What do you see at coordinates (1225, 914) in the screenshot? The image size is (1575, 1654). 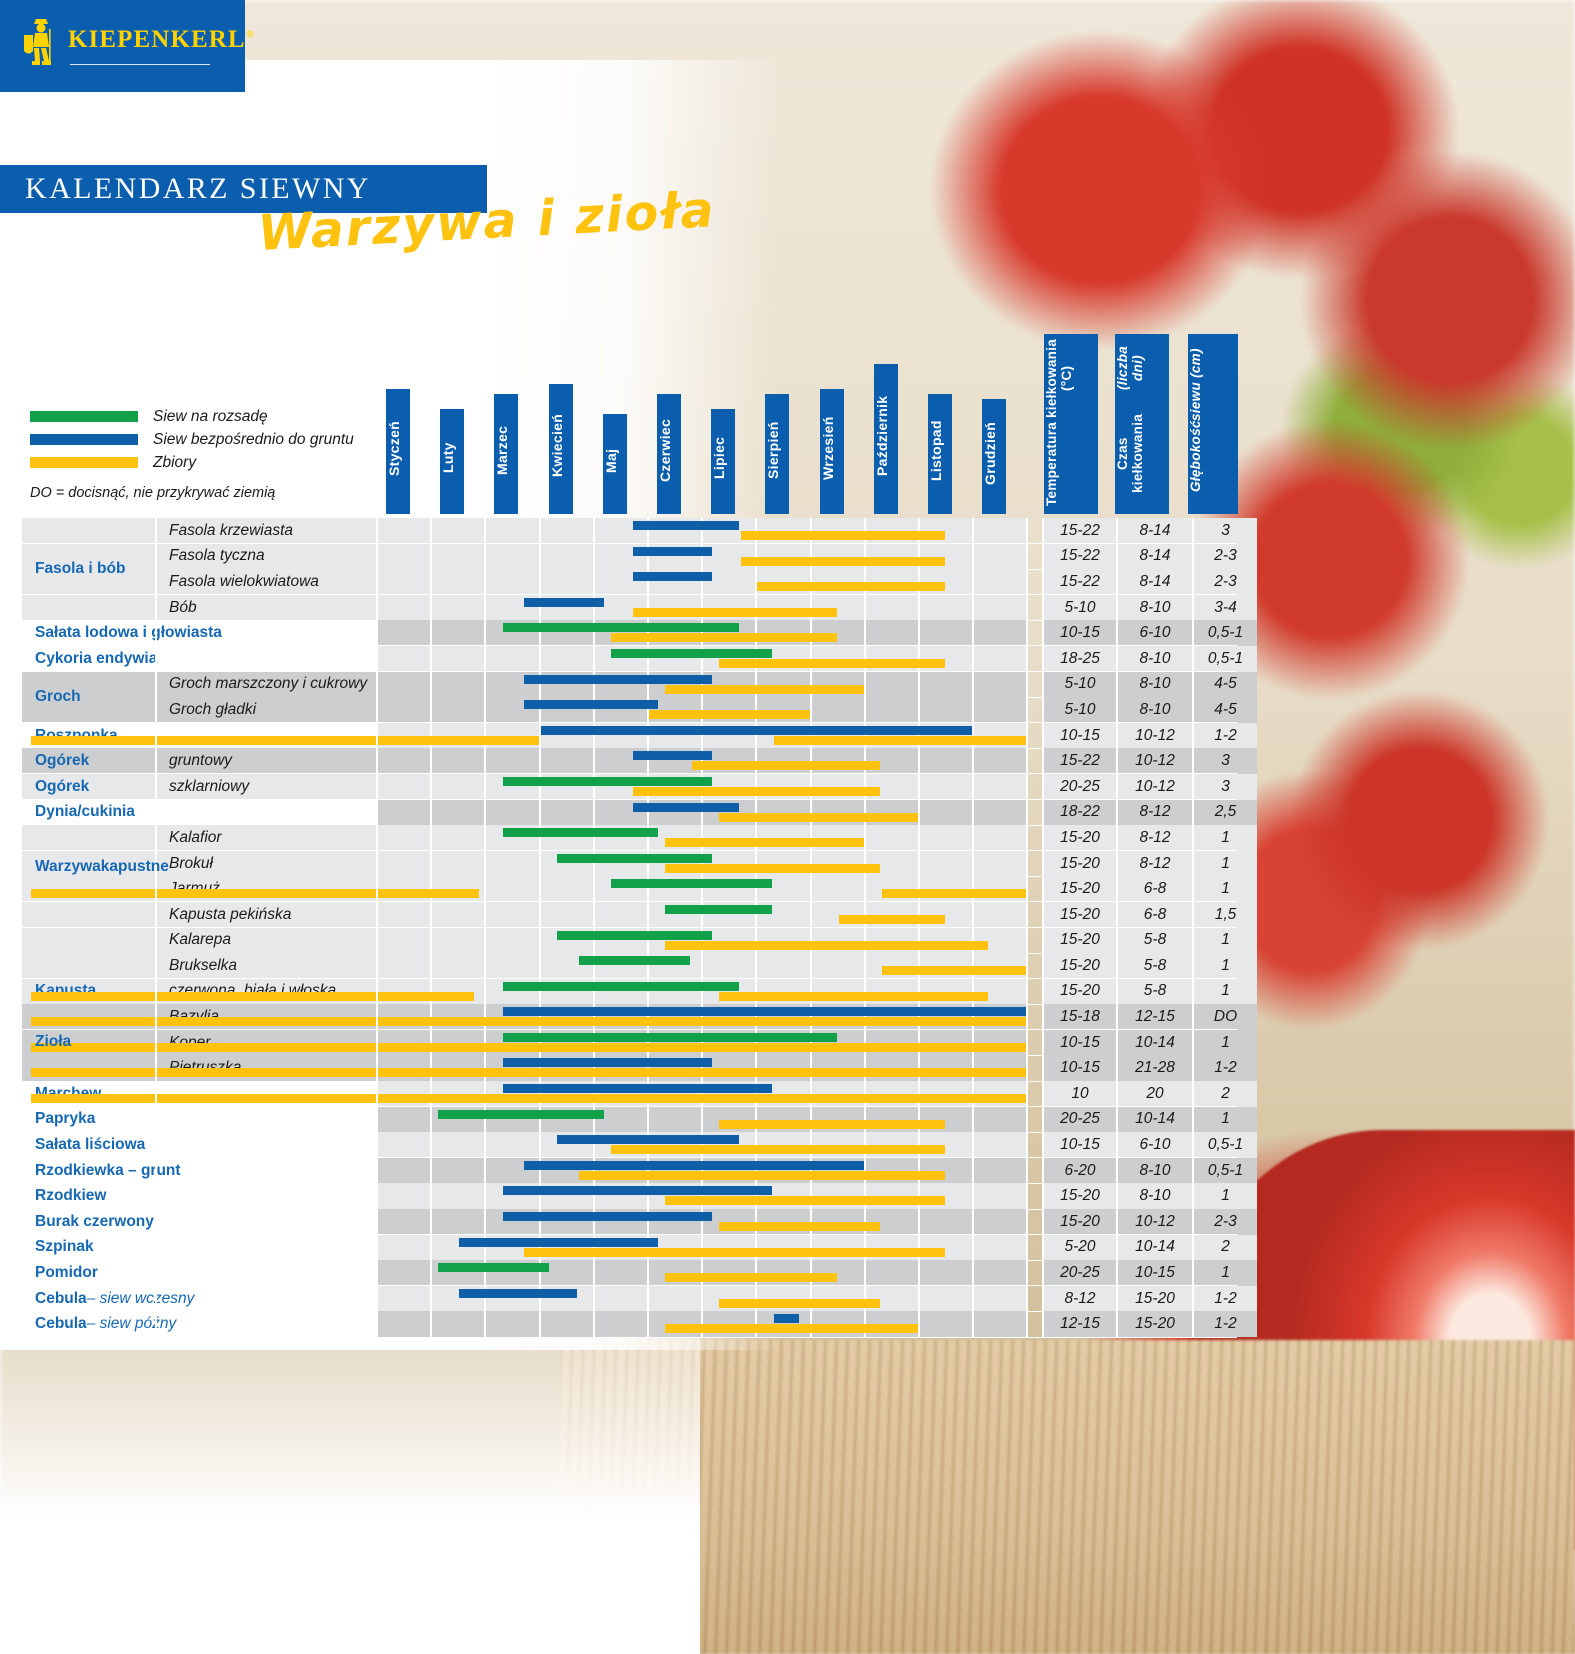 I see `cell-sowing-depth: 1,5` at bounding box center [1225, 914].